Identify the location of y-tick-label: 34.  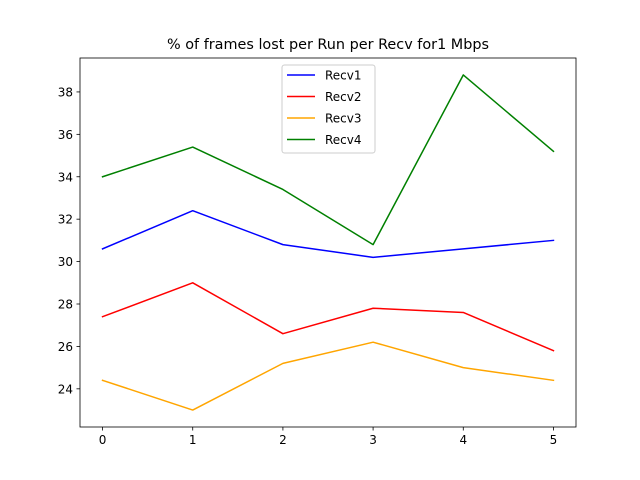
(65, 177).